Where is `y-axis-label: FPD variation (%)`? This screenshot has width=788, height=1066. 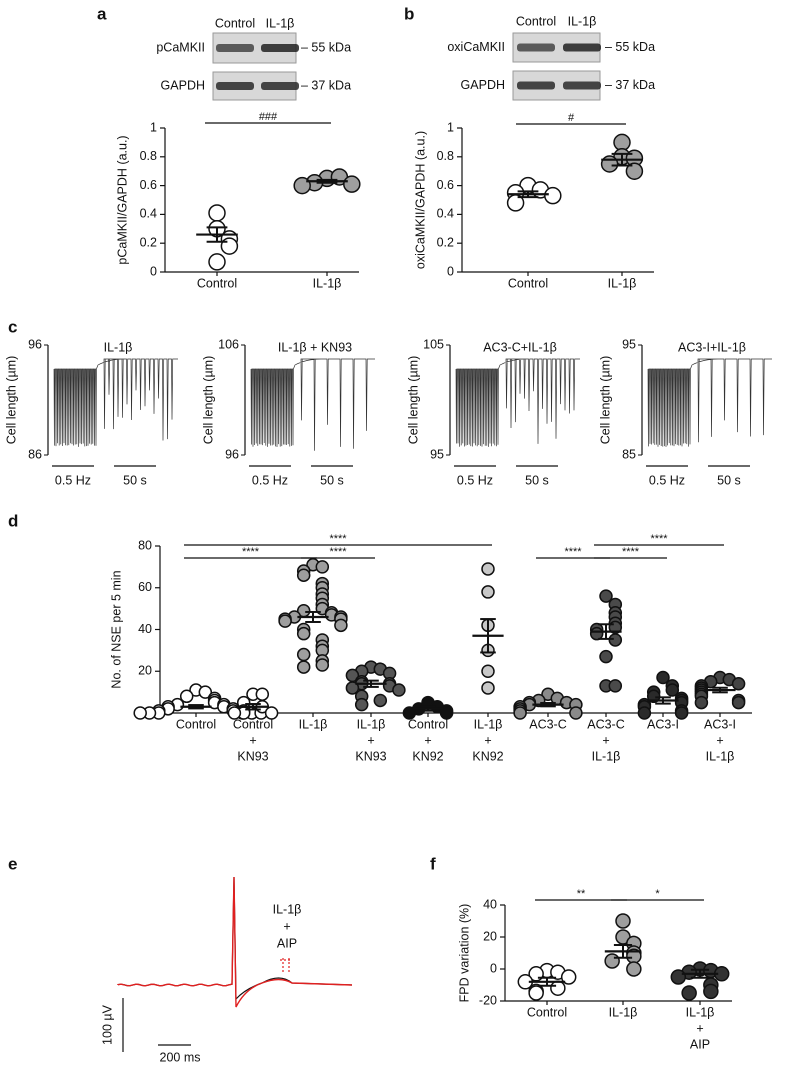
y-axis-label: FPD variation (%) is located at coordinates (464, 953).